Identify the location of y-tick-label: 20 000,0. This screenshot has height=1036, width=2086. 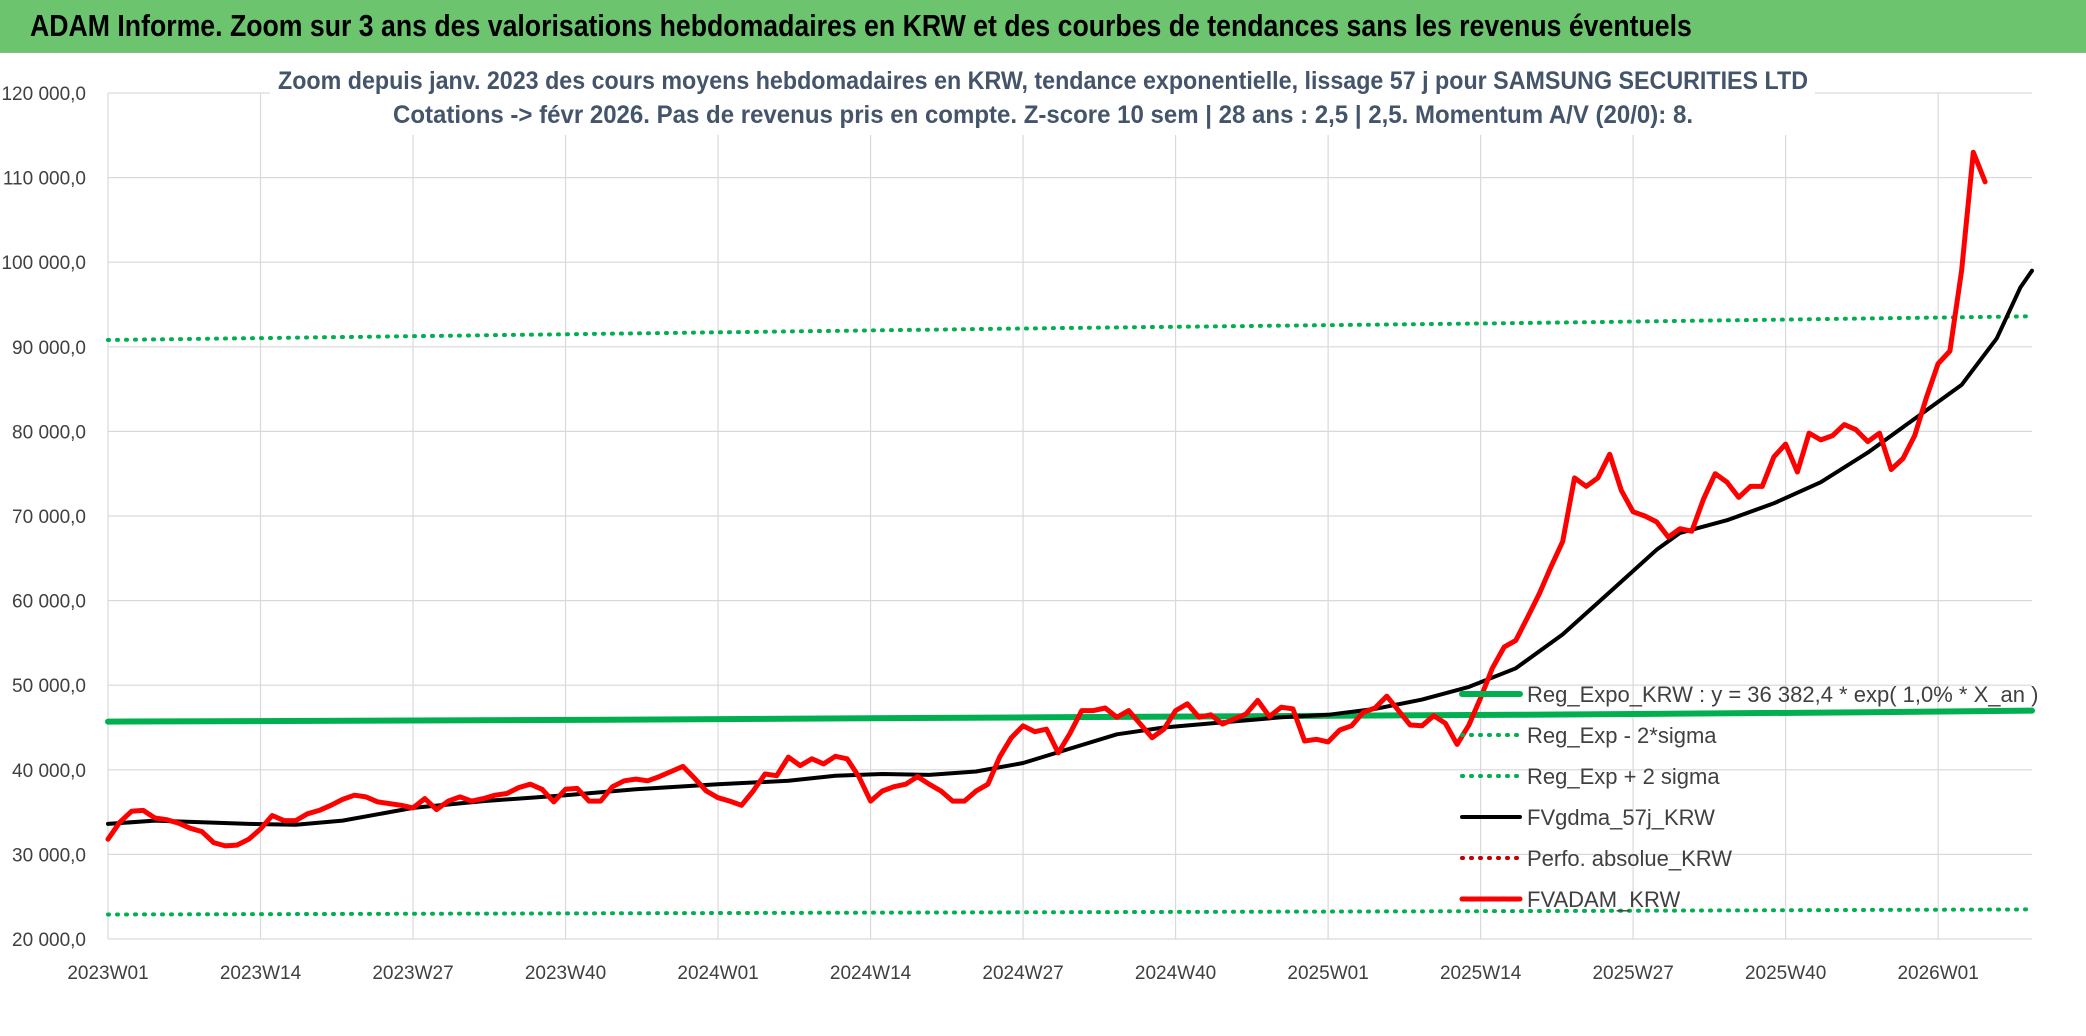
(49, 940).